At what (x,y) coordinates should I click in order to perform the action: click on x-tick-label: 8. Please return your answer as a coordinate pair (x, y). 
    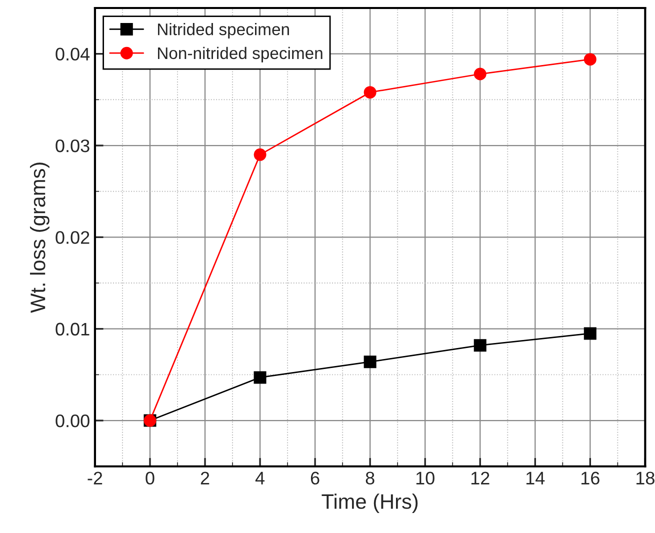
    Looking at the image, I should click on (370, 478).